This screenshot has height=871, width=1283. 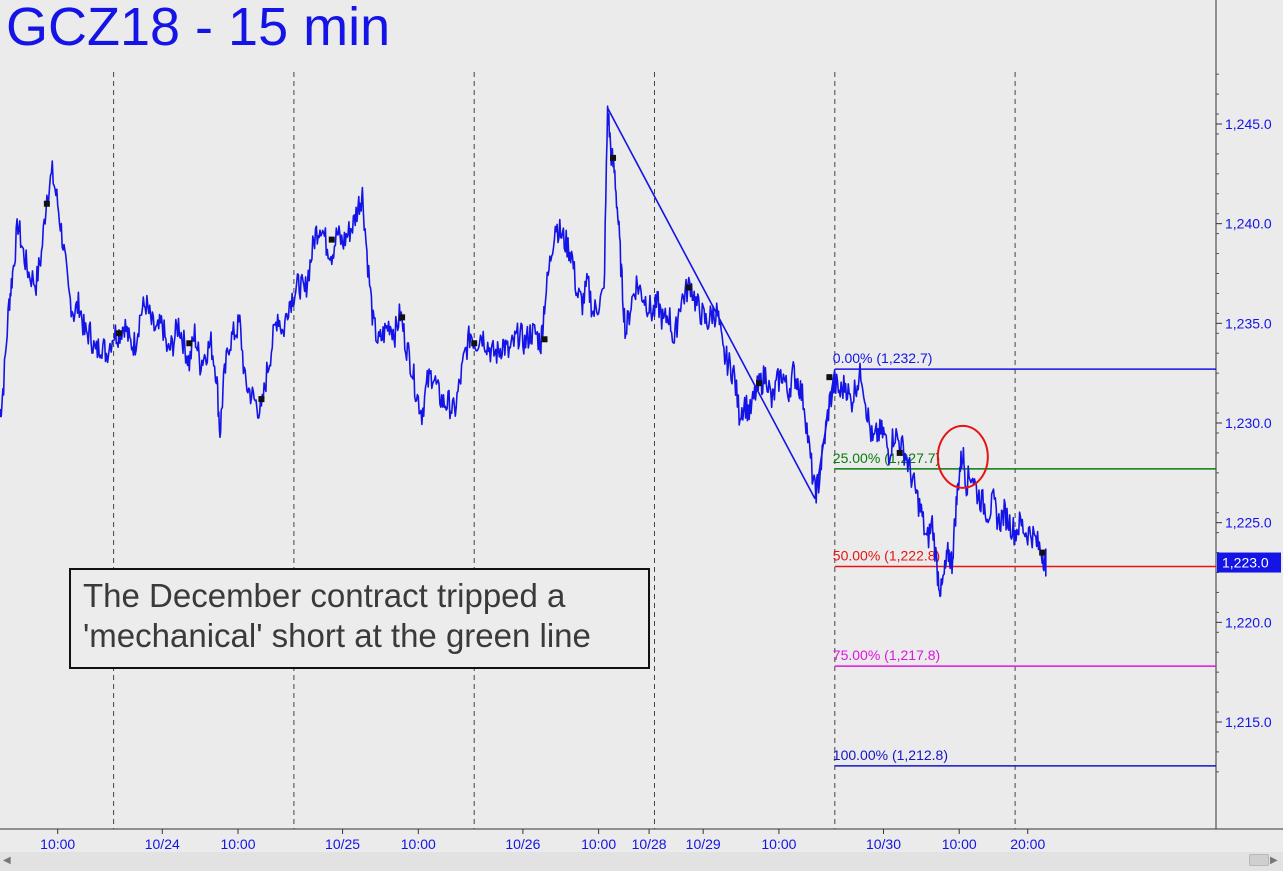 What do you see at coordinates (886, 556) in the screenshot?
I see `fib-level-label: 50.00% (1,222.8)` at bounding box center [886, 556].